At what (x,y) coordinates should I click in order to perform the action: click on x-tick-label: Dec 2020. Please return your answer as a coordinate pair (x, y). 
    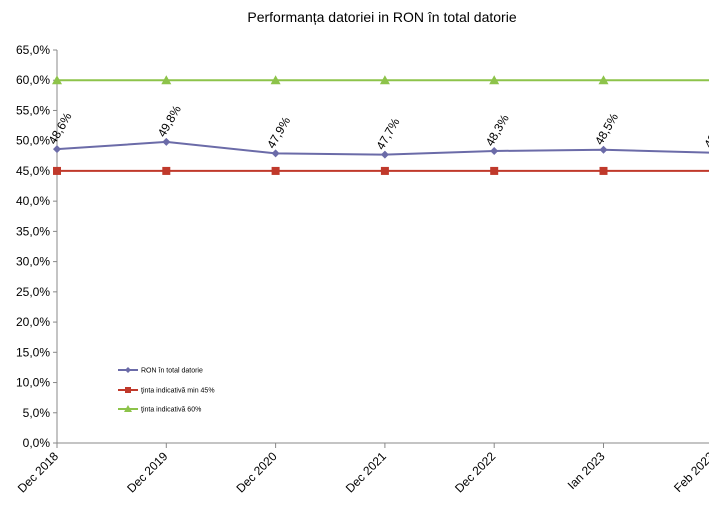
    Looking at the image, I should click on (256, 472).